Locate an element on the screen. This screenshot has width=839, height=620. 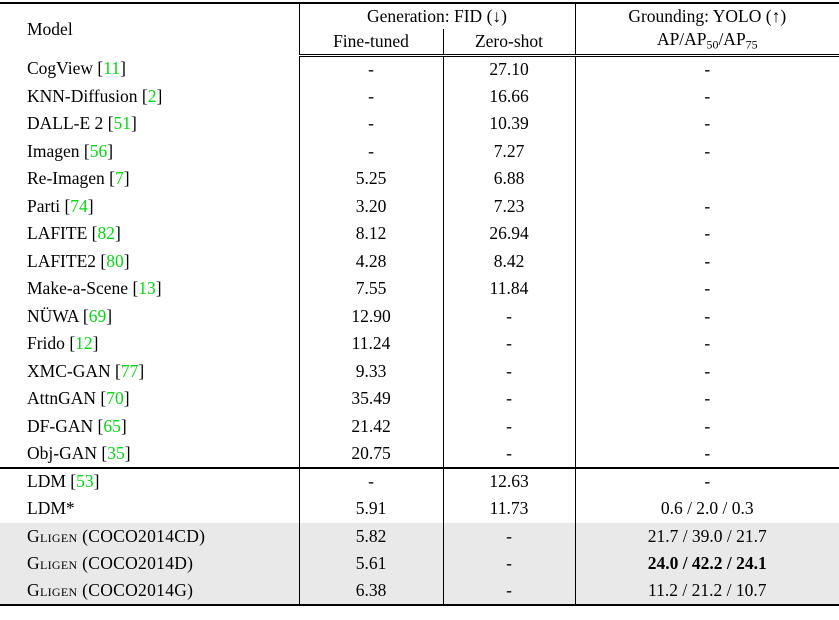
fine-tuned-cell: 3.20 is located at coordinates (371, 206).